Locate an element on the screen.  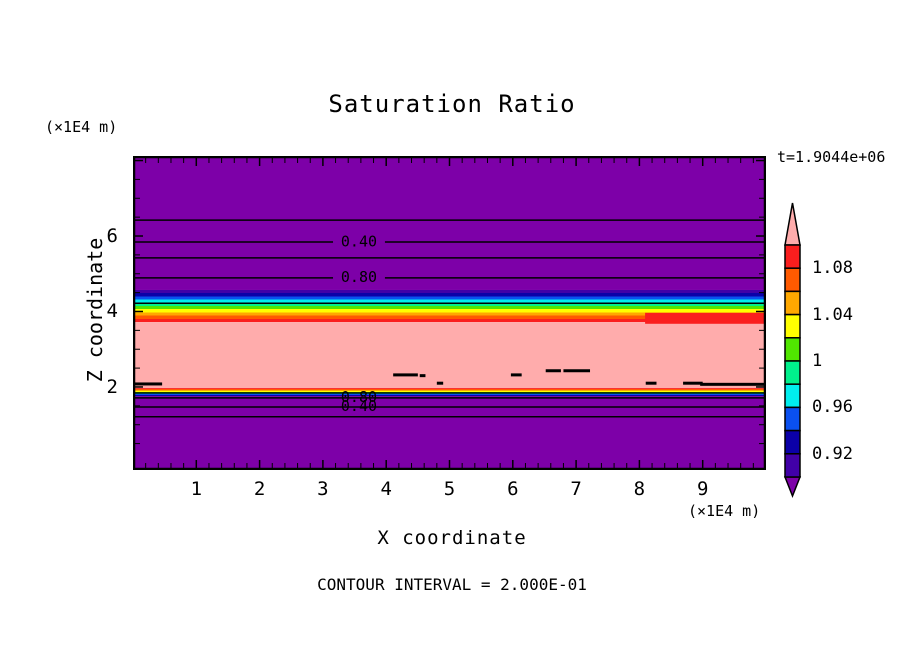
colorbar-tick-label: 0.96 is located at coordinates (832, 407).